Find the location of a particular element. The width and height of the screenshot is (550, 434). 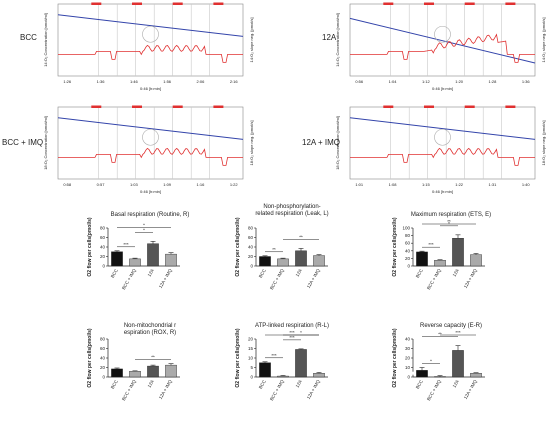

trace-tick-label: 1:26 is located at coordinates (67, 81).